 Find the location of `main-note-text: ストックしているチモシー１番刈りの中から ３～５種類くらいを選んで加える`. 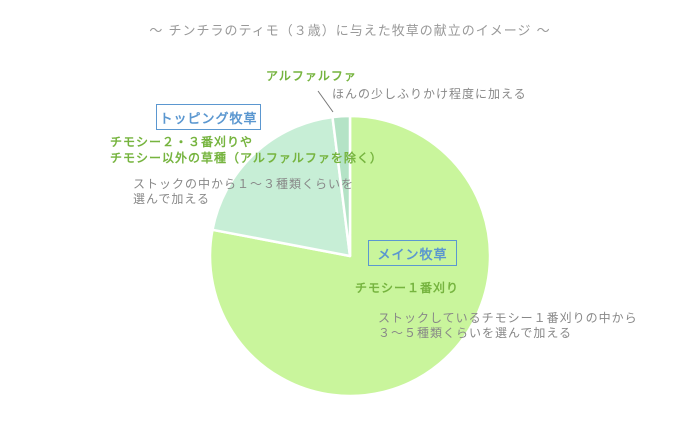

main-note-text: ストックしているチモシー１番刈りの中から ３～５種類くらいを選んで加える is located at coordinates (508, 326).